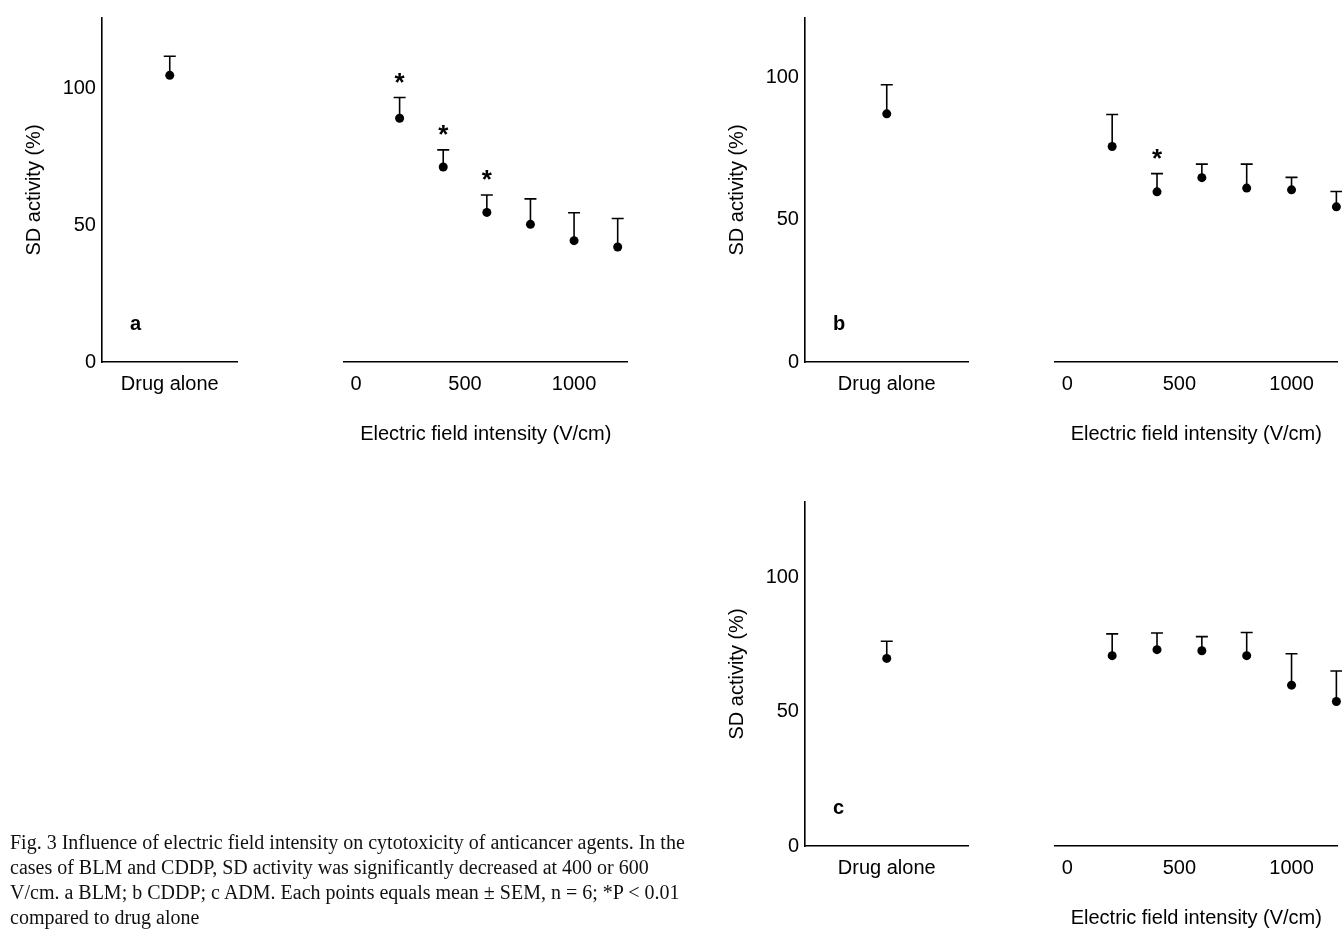 This screenshot has width=1342, height=930. Describe the element at coordinates (136, 322) in the screenshot. I see `annotation: a` at that location.